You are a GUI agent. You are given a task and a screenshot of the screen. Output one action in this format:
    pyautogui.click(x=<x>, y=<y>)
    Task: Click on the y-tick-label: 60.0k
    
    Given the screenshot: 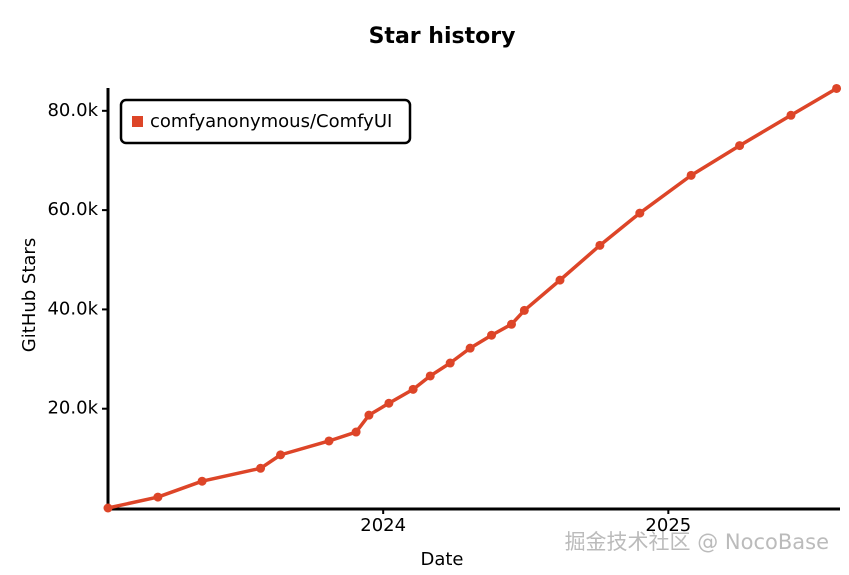 What is the action you would take?
    pyautogui.click(x=72, y=209)
    